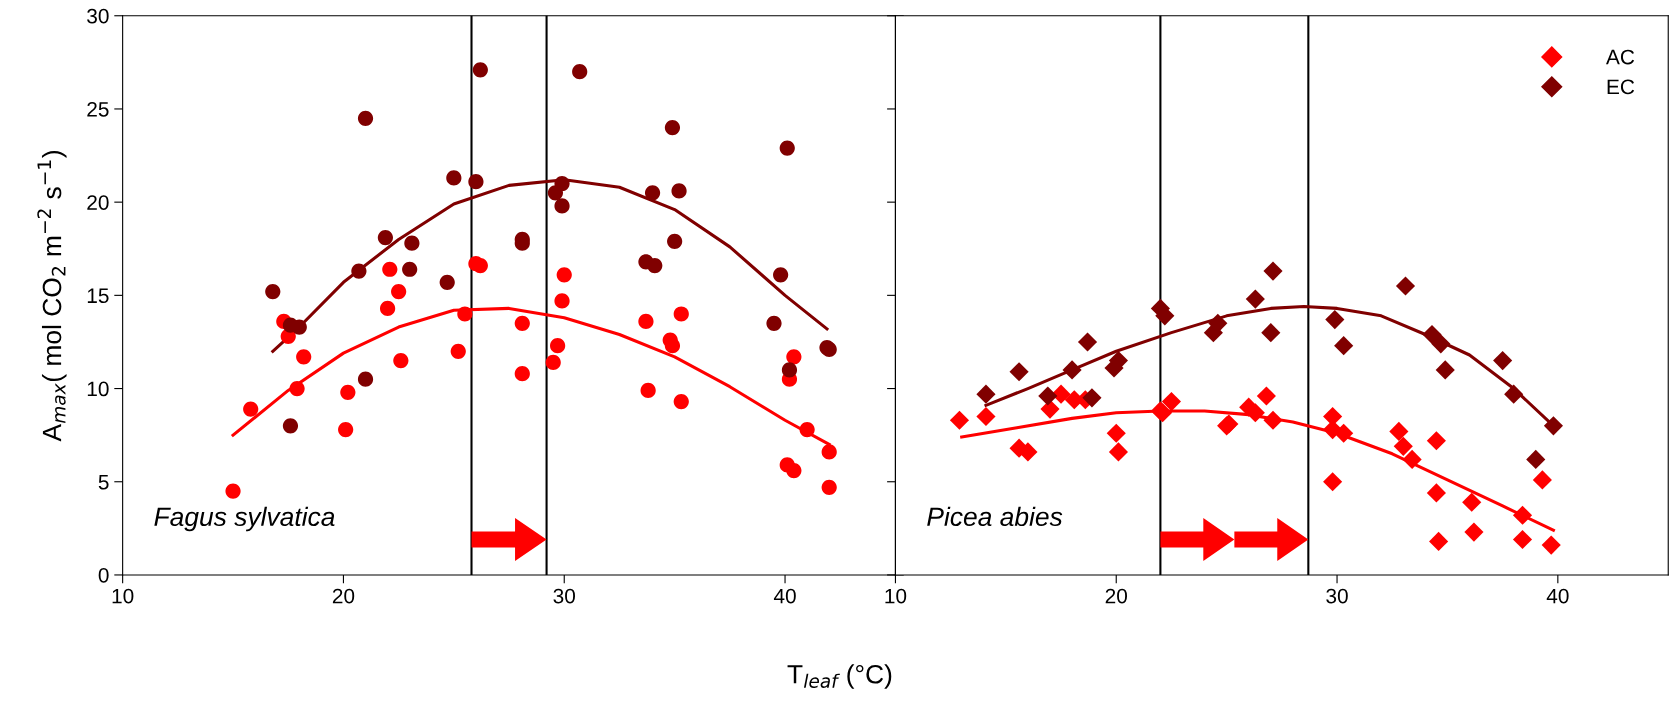 This screenshot has height=716, width=1680. What do you see at coordinates (103, 482) in the screenshot?
I see `y-tick-label: 5` at bounding box center [103, 482].